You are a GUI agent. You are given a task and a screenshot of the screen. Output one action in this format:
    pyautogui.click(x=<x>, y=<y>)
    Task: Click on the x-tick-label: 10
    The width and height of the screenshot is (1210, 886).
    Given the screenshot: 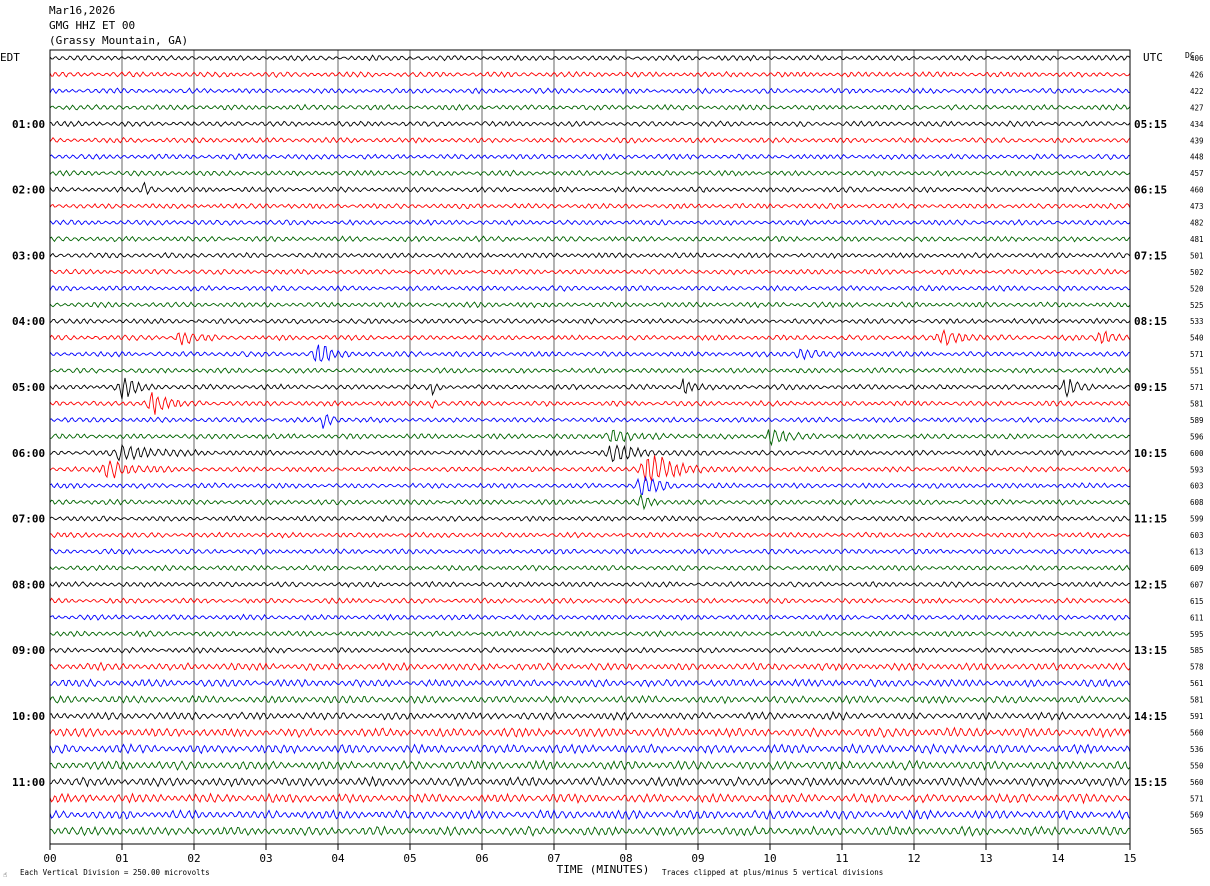 What is the action you would take?
    pyautogui.click(x=769, y=858)
    